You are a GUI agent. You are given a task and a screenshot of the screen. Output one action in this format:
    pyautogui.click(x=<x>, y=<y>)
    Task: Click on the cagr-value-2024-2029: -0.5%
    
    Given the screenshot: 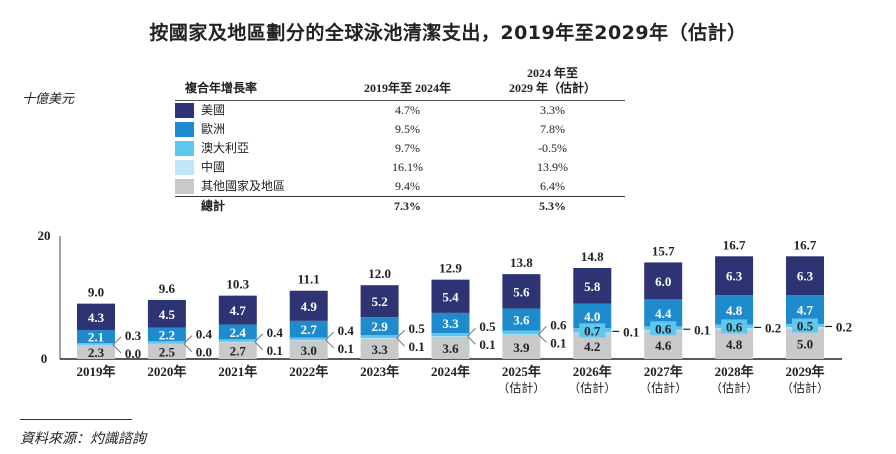 What is the action you would take?
    pyautogui.click(x=552, y=148)
    